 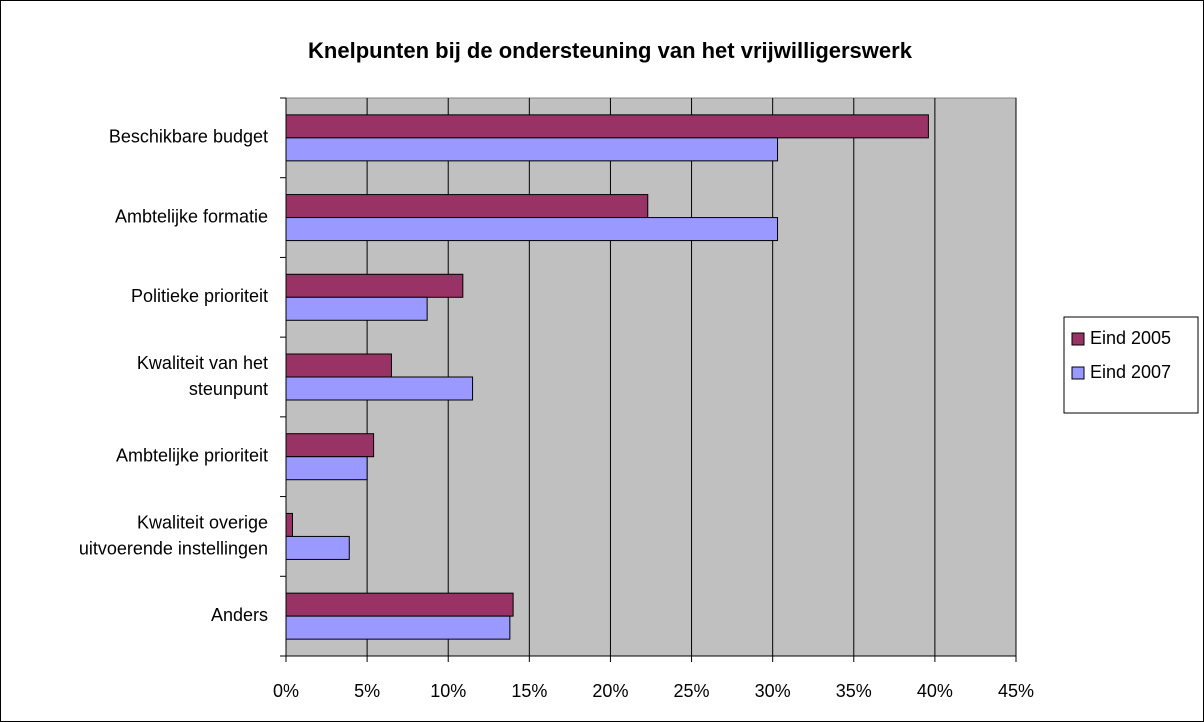 What do you see at coordinates (854, 691) in the screenshot?
I see `x-tick-label: 35%` at bounding box center [854, 691].